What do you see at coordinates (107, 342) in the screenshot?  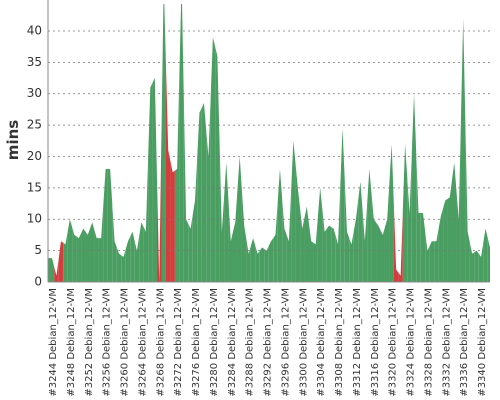 I see `x-tick-label: #3256 Debian_12-VM` at bounding box center [107, 342].